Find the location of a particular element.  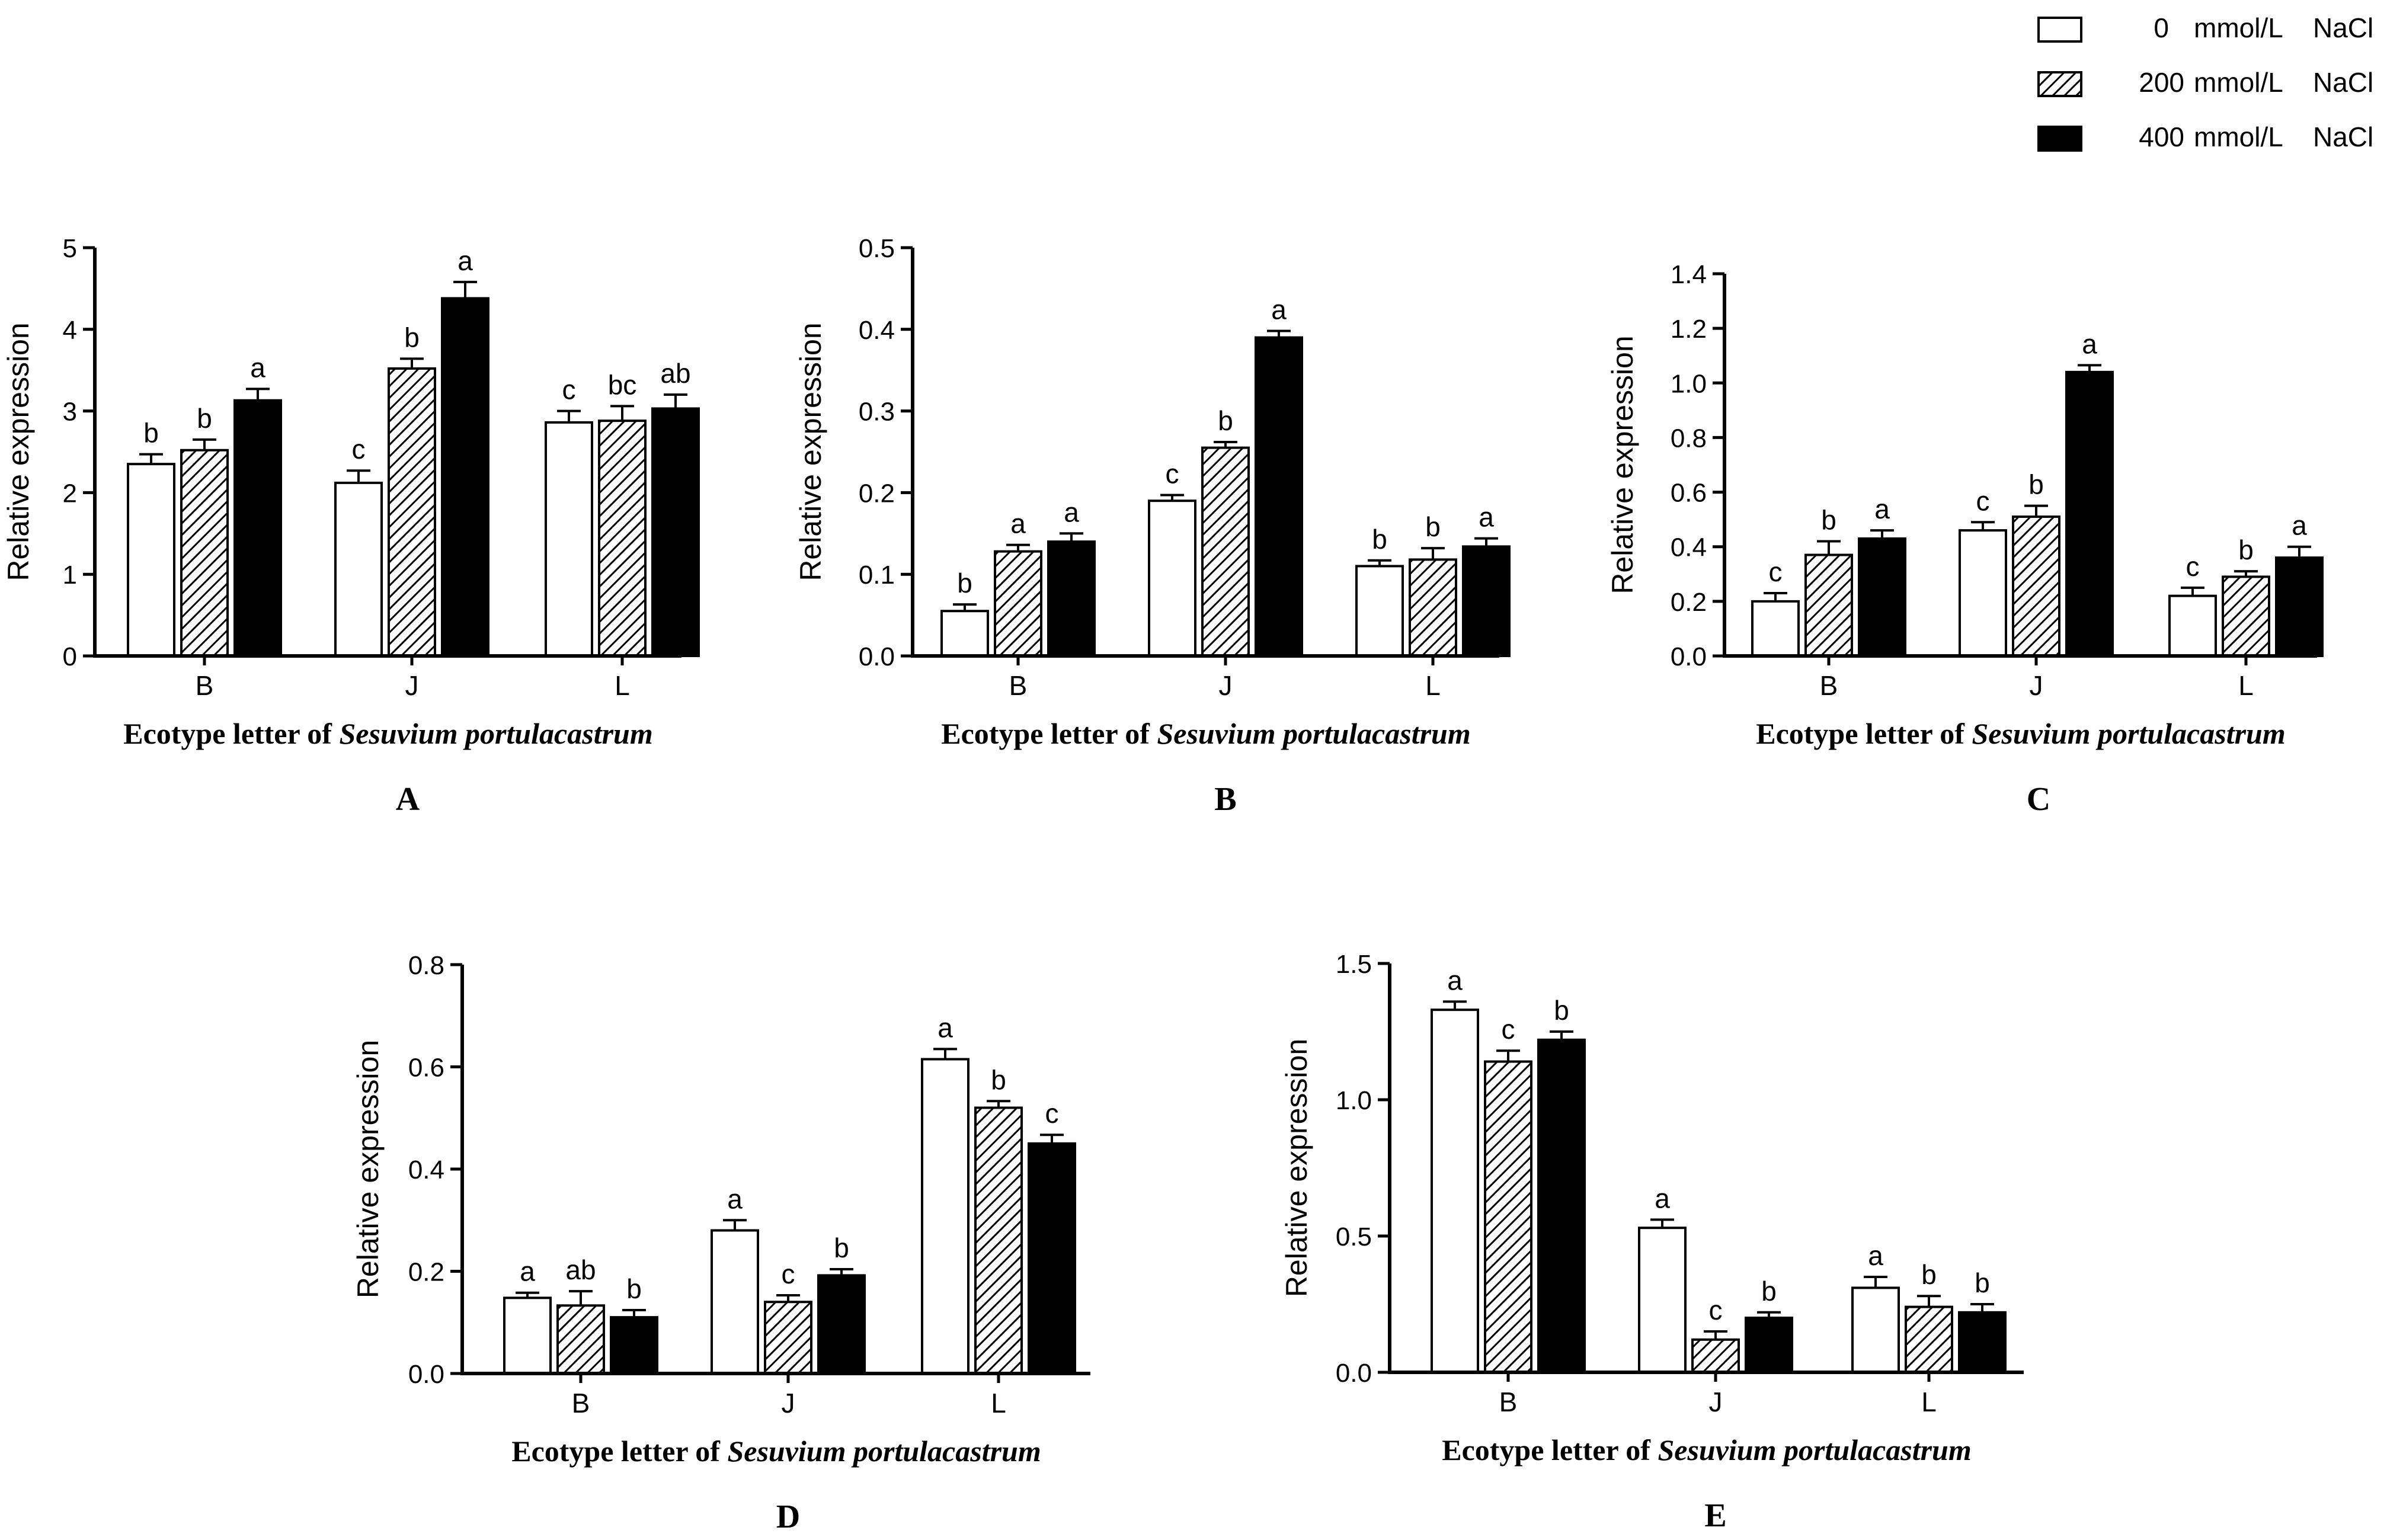

y-tick-label-A-1: 1 is located at coordinates (70, 575).